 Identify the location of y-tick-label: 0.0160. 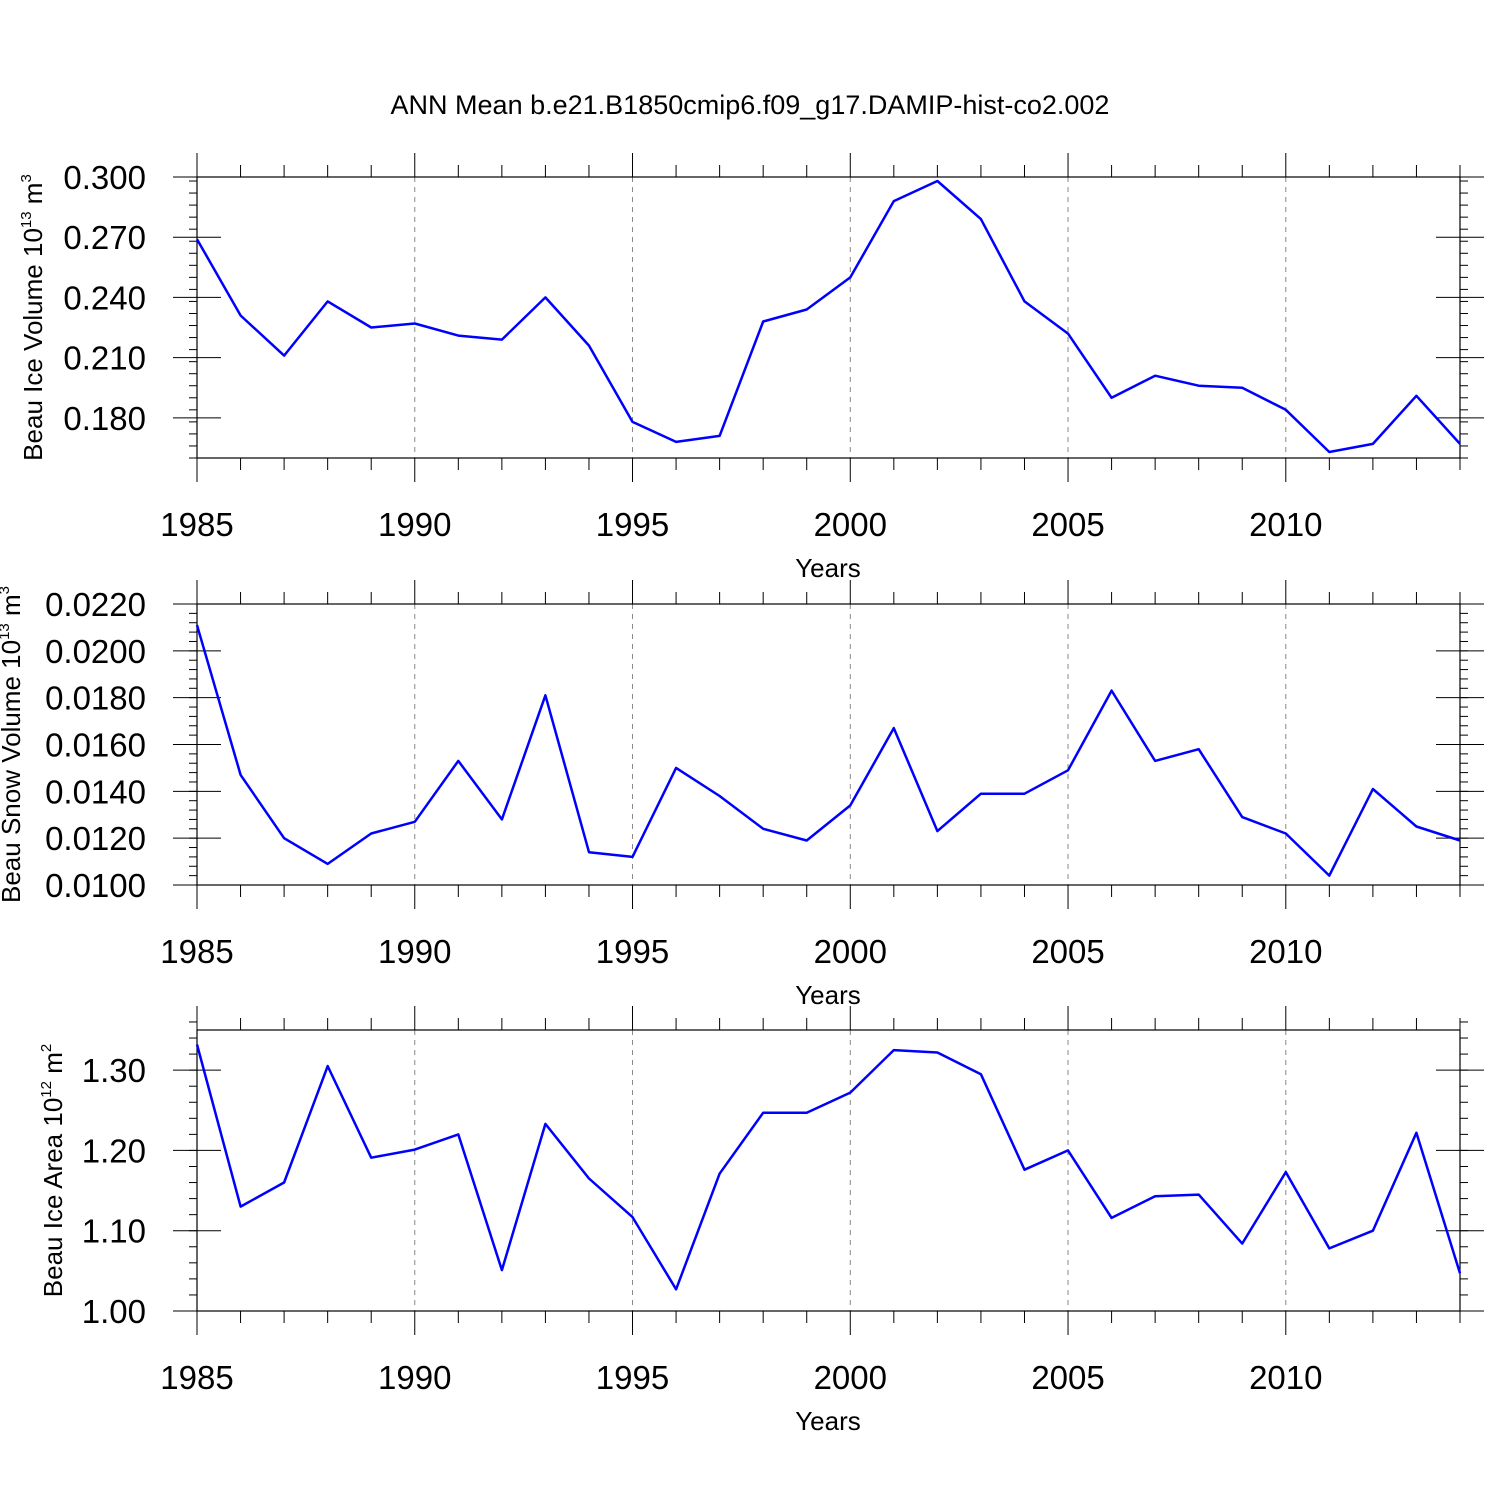
(95, 745).